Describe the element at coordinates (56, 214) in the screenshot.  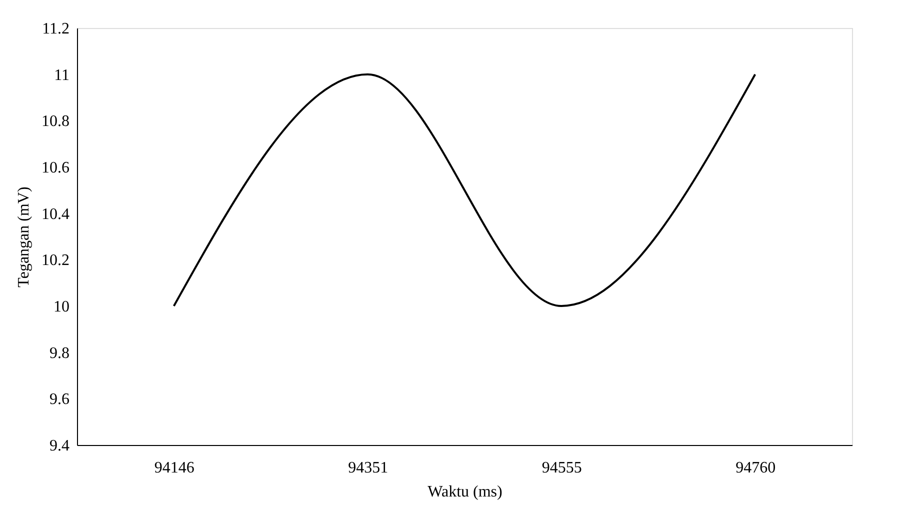
I see `y-tick-label: 10.4` at that location.